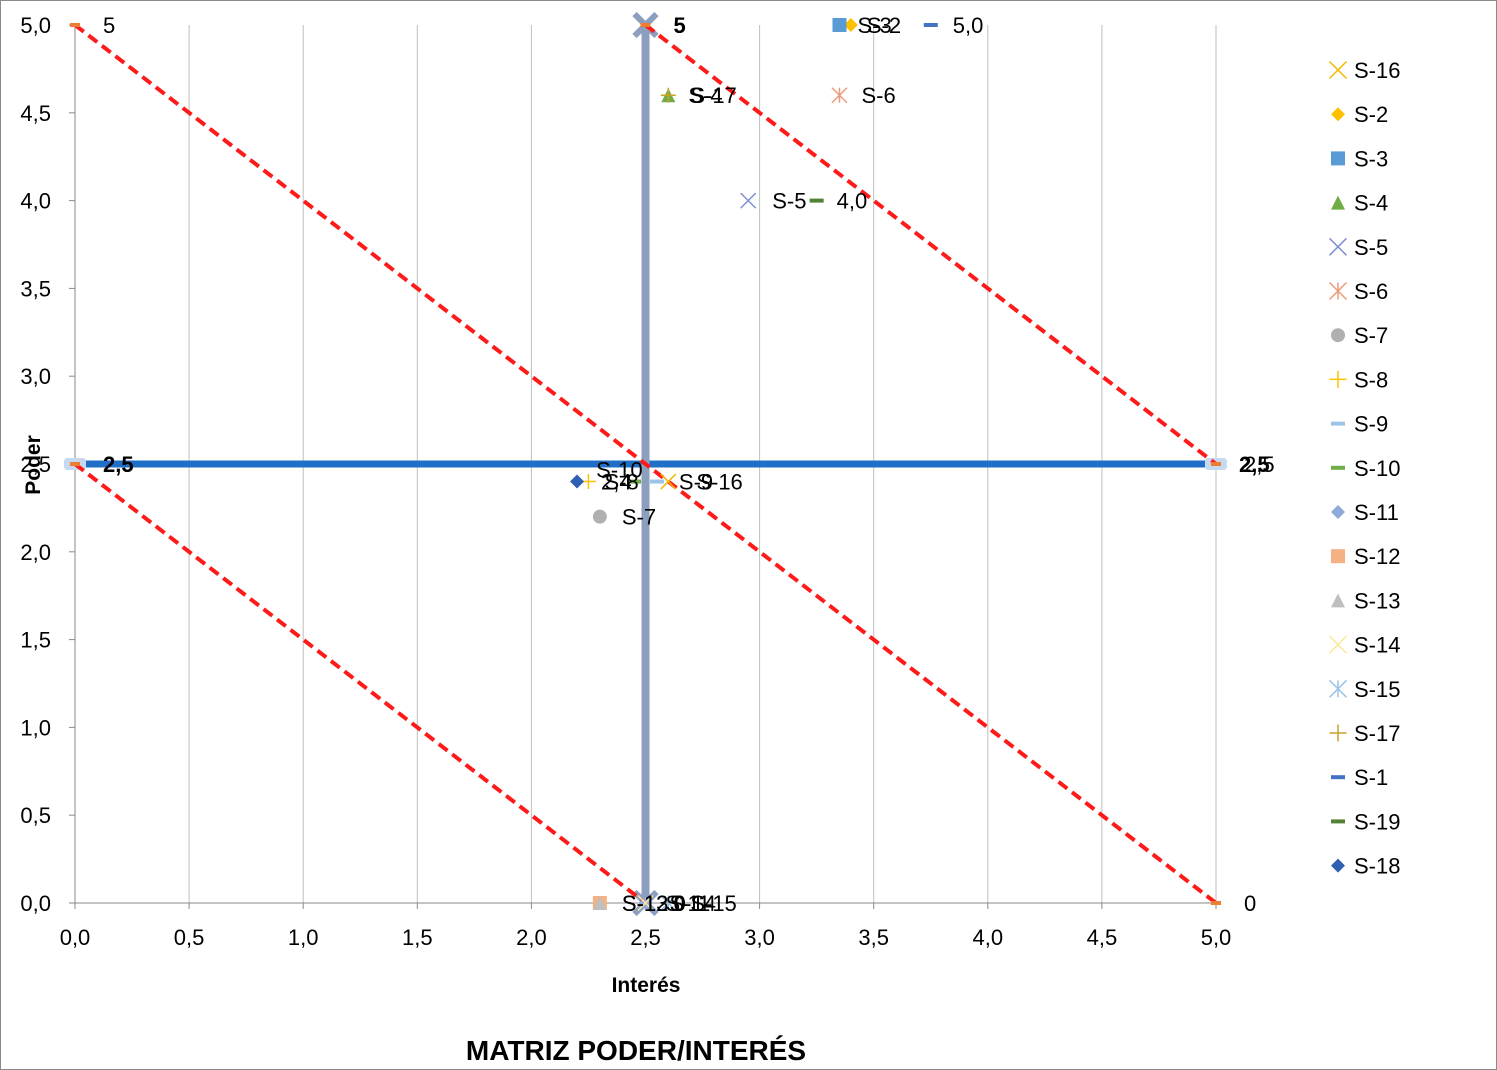 Image resolution: width=1497 pixels, height=1070 pixels. Describe the element at coordinates (1365, 600) in the screenshot. I see `legend-item: S-13` at that location.